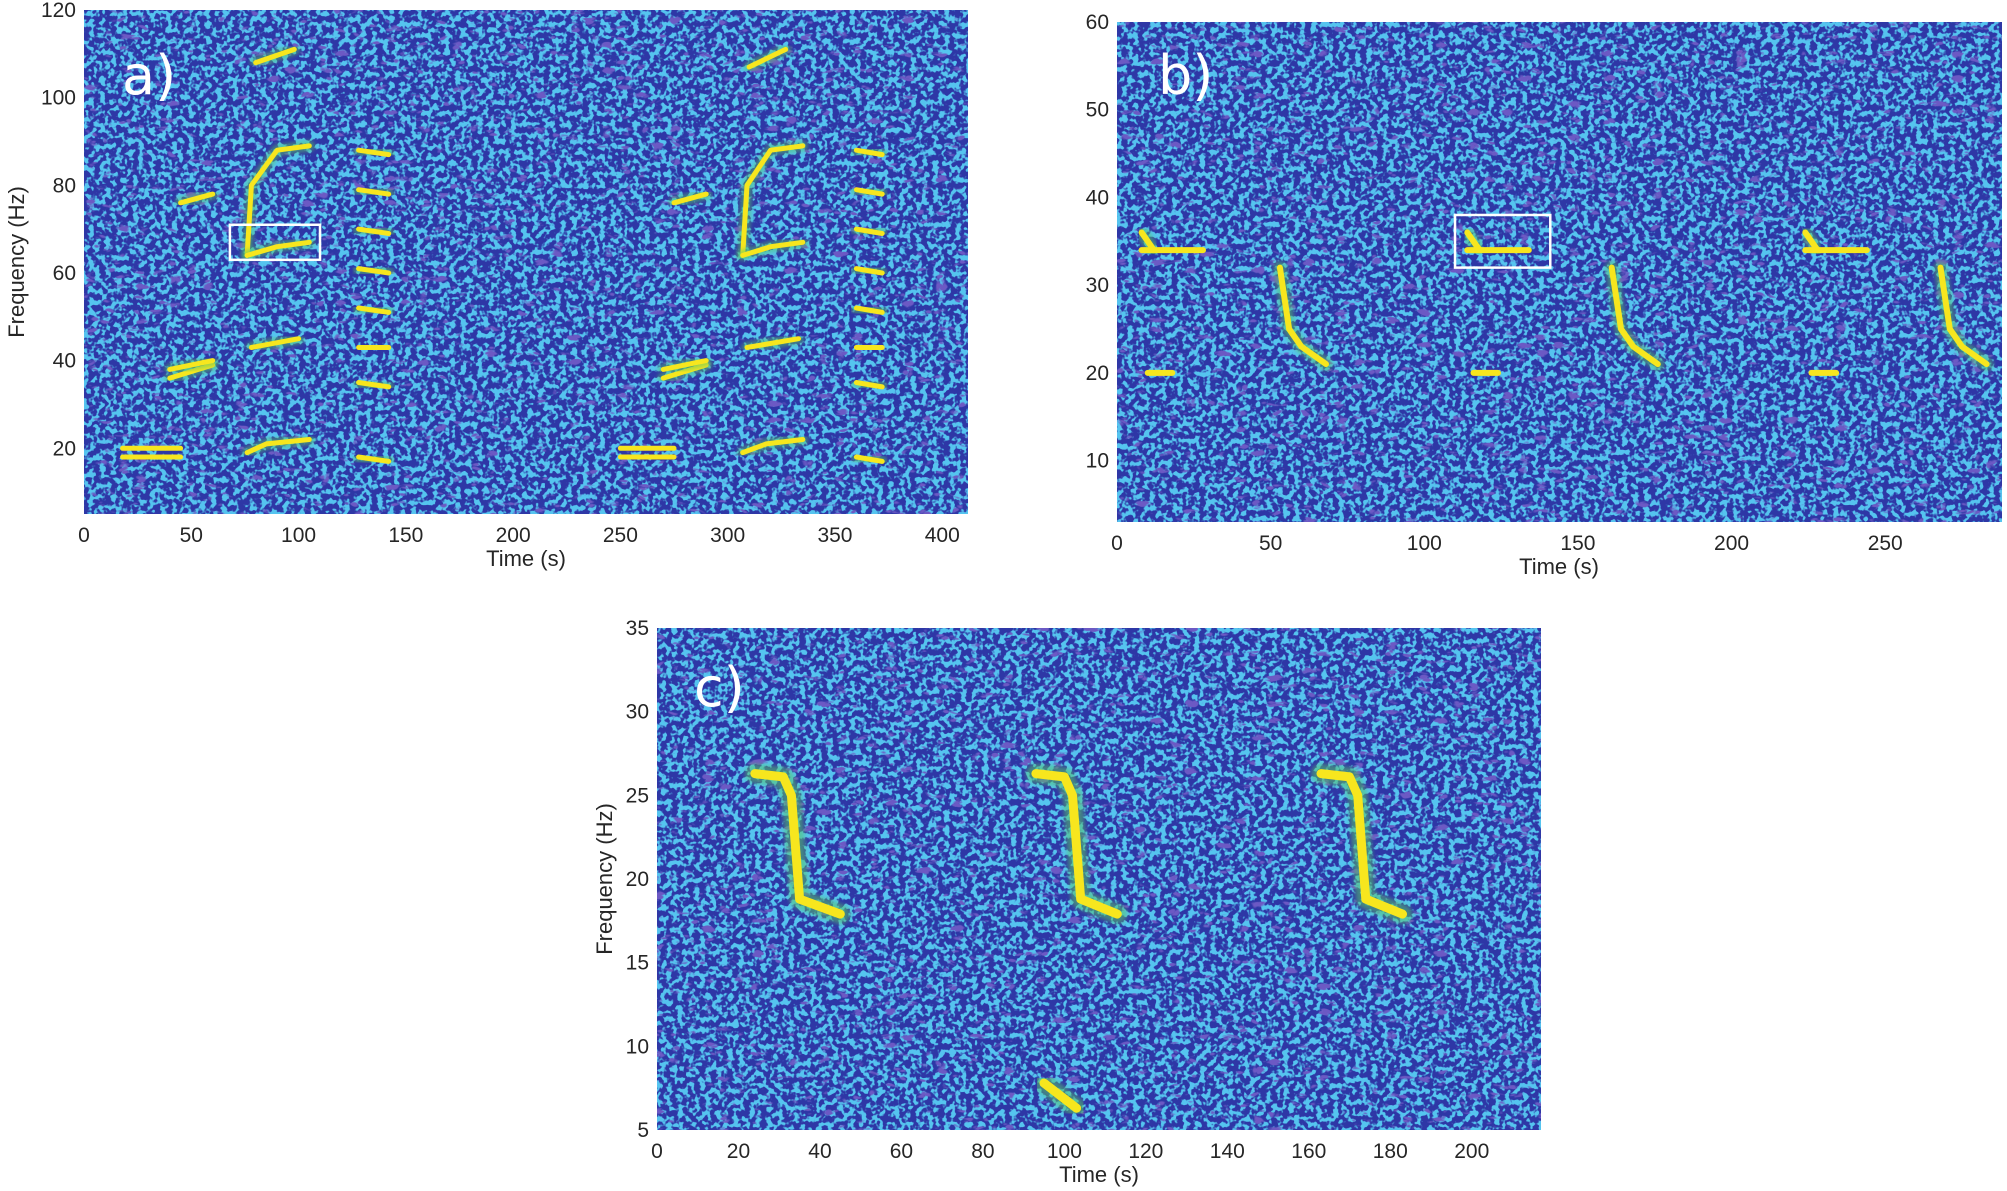 This screenshot has width=2007, height=1191. Describe the element at coordinates (738, 1151) in the screenshot. I see `x-tick-label: 20` at that location.